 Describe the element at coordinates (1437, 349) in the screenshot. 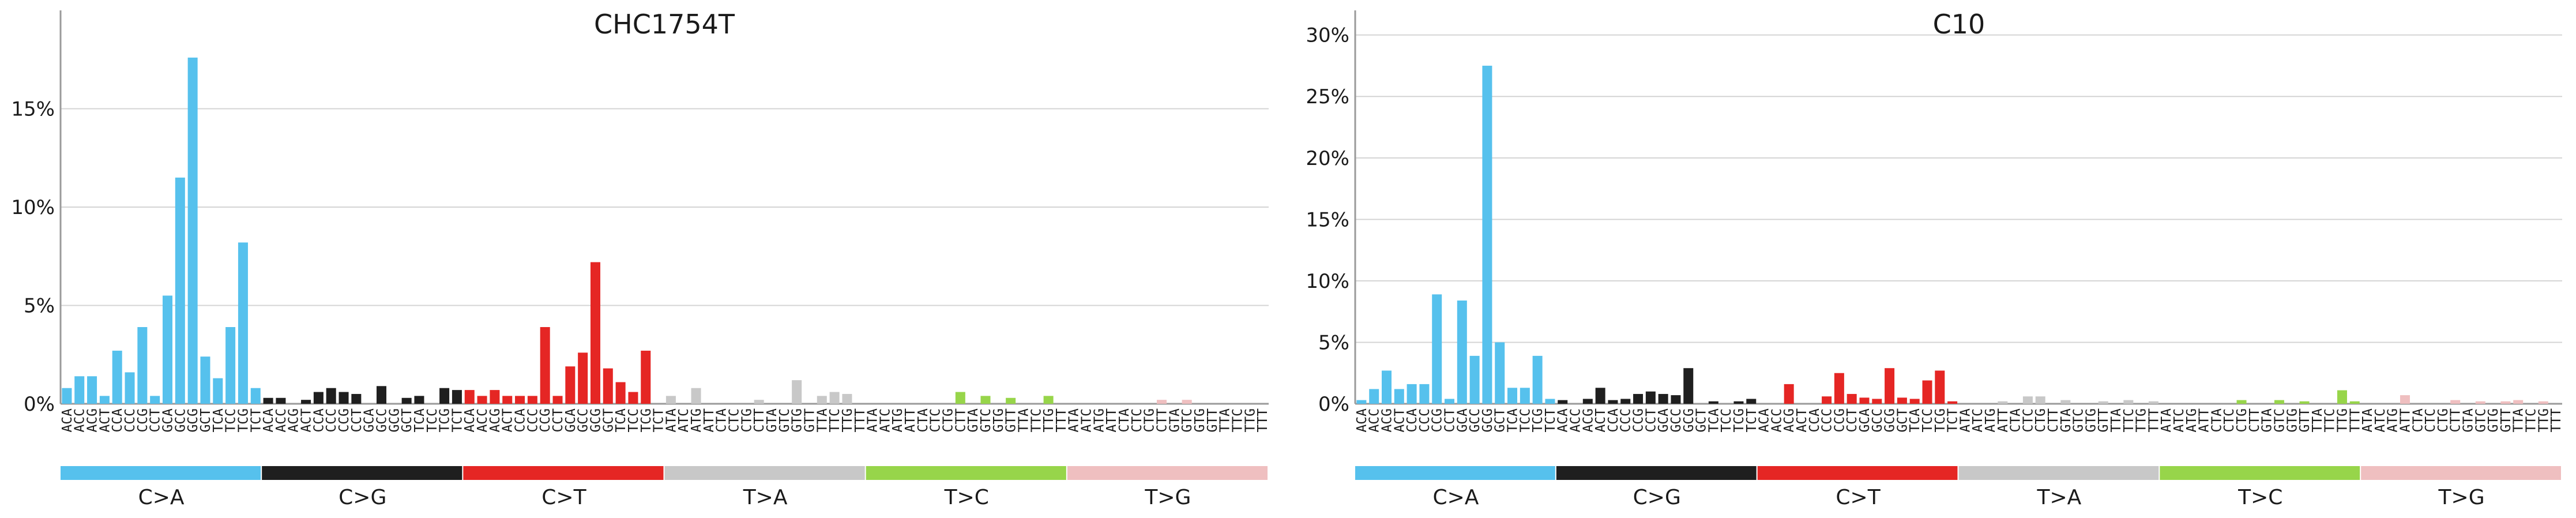

I see `bar-c-a-ccg` at that location.